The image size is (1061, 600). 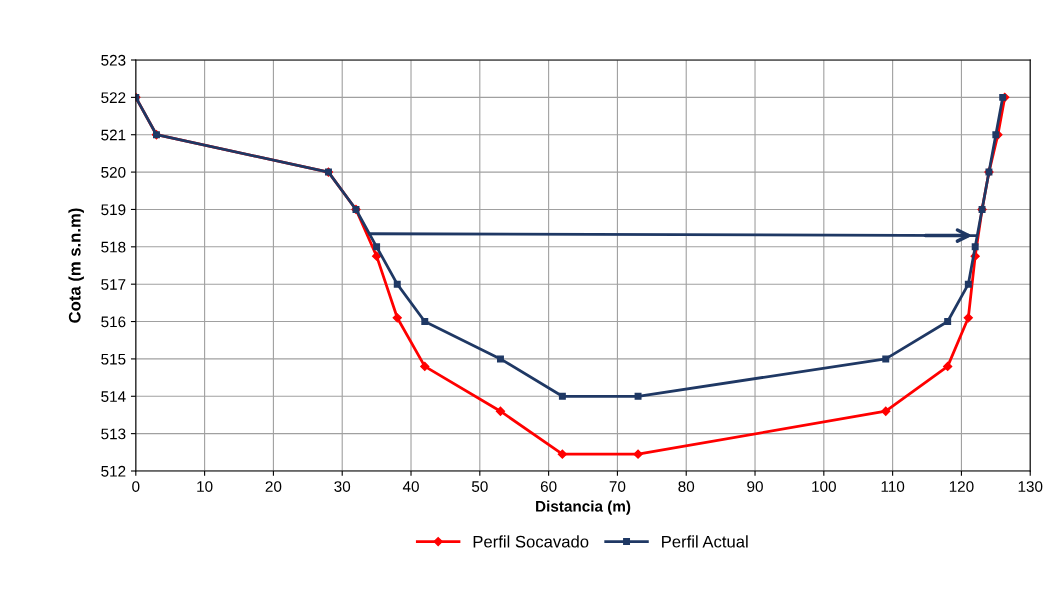 I want to click on y-tick-label: 519, so click(x=113, y=210).